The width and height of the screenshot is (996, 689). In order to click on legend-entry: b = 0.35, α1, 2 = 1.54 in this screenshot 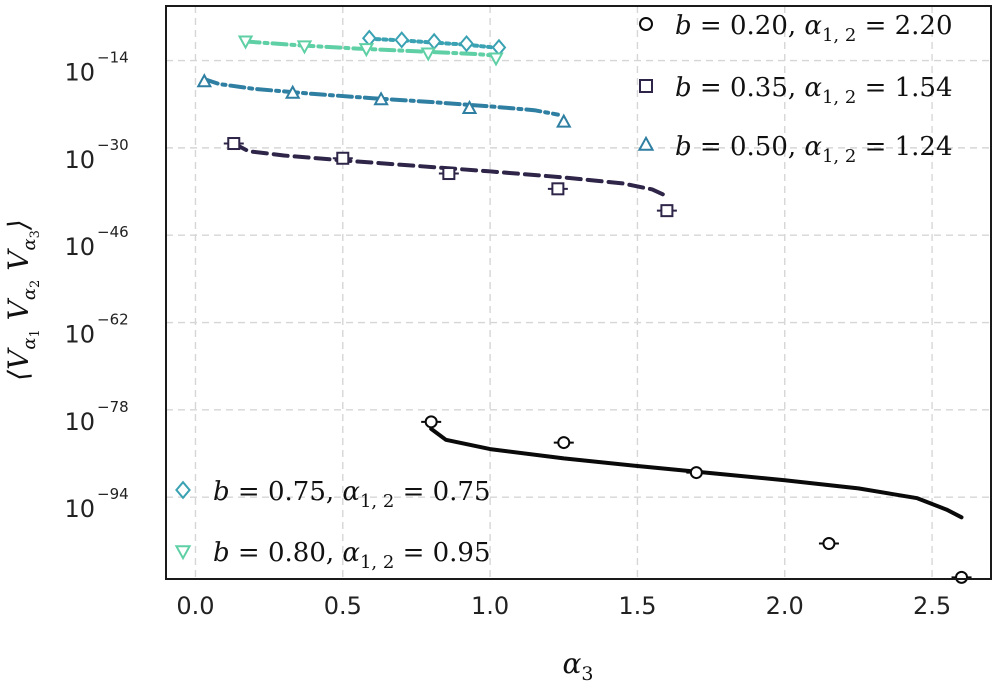, I will do `click(796, 90)`.